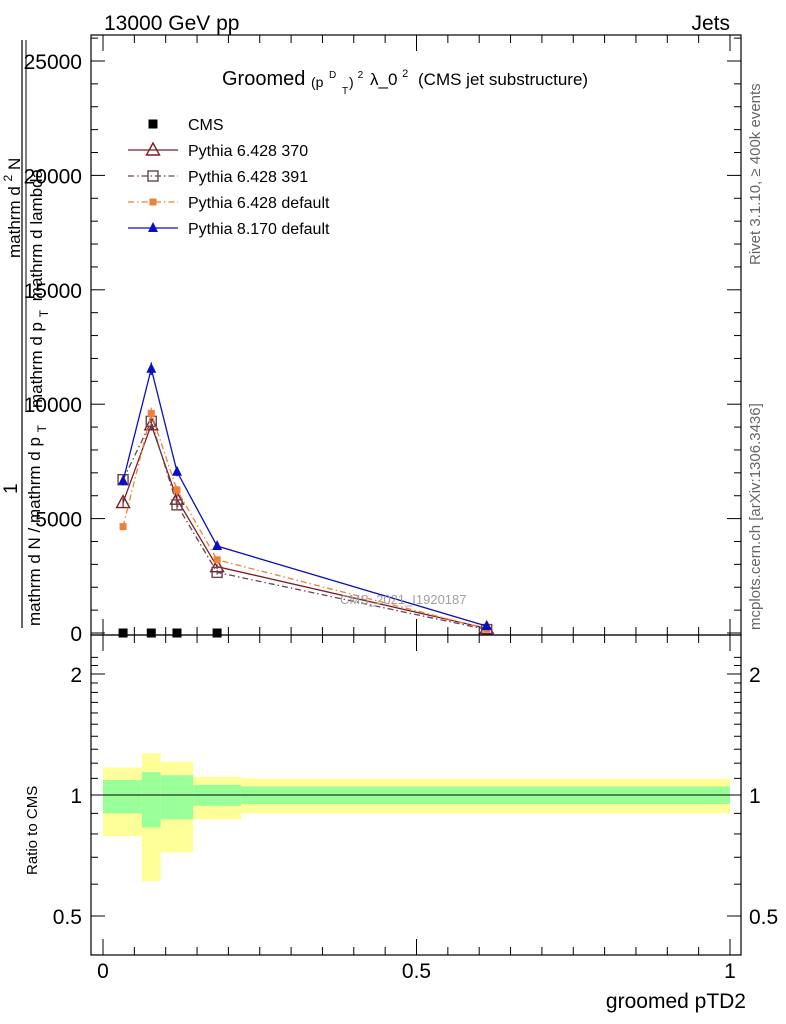 Image resolution: width=786 pixels, height=1024 pixels. Describe the element at coordinates (755, 796) in the screenshot. I see `ratio-y-tick-label-right: 1` at that location.